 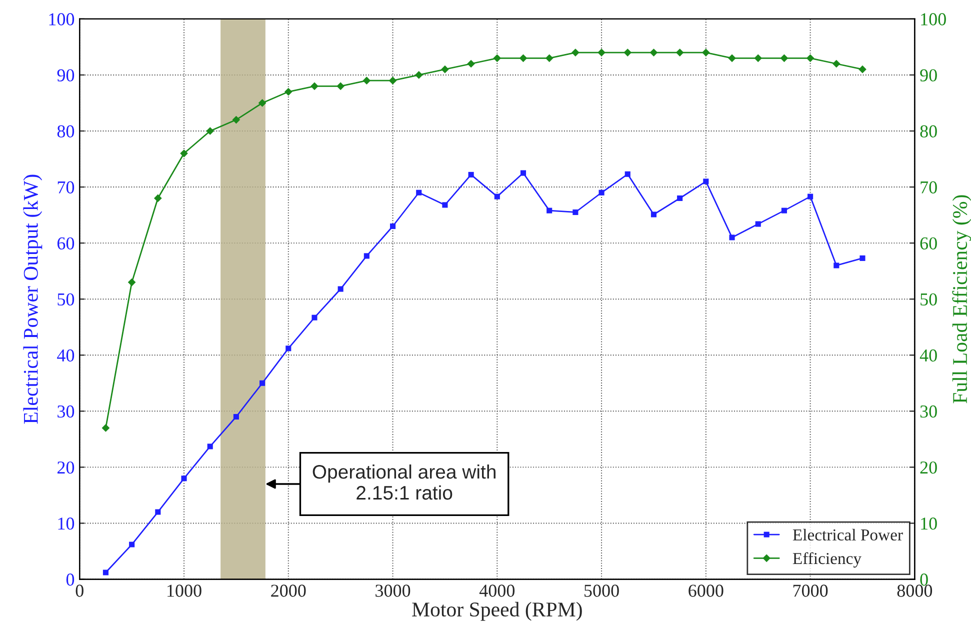 I want to click on y-tick-label: 10, so click(x=66, y=523).